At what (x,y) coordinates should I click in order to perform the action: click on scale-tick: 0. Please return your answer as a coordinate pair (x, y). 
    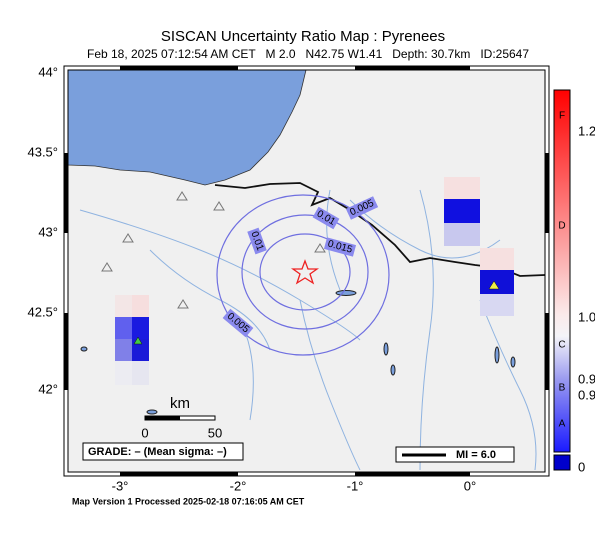
    Looking at the image, I should click on (144, 432).